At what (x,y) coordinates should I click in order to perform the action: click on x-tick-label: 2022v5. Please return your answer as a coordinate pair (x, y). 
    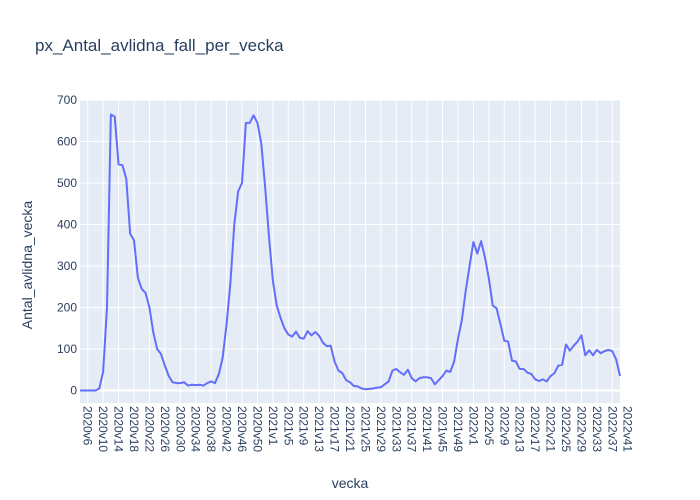
    Looking at the image, I should click on (489, 426).